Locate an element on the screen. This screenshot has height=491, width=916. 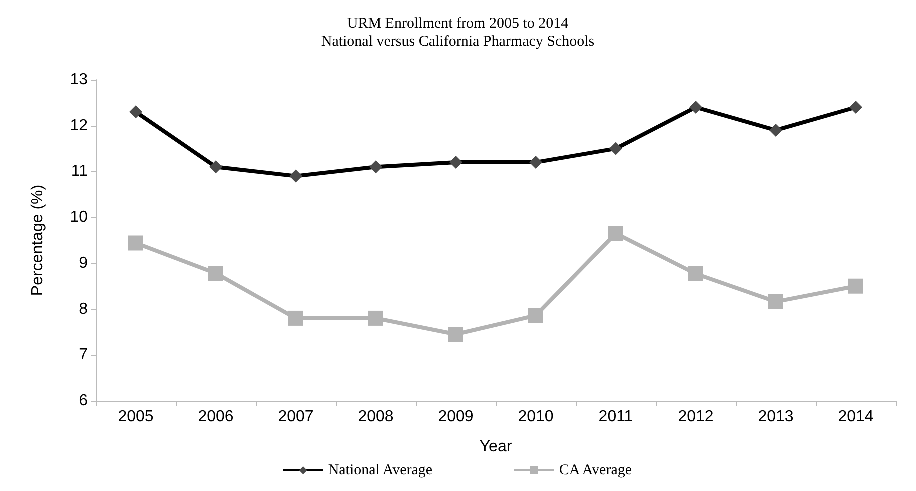
x-tick-label: 2011 is located at coordinates (616, 417).